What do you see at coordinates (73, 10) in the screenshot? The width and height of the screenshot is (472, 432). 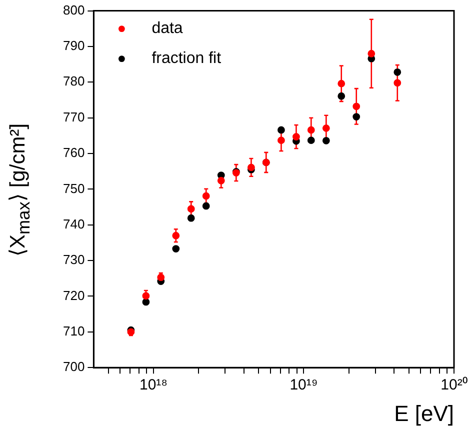 I see `y-tick-label: 800` at bounding box center [73, 10].